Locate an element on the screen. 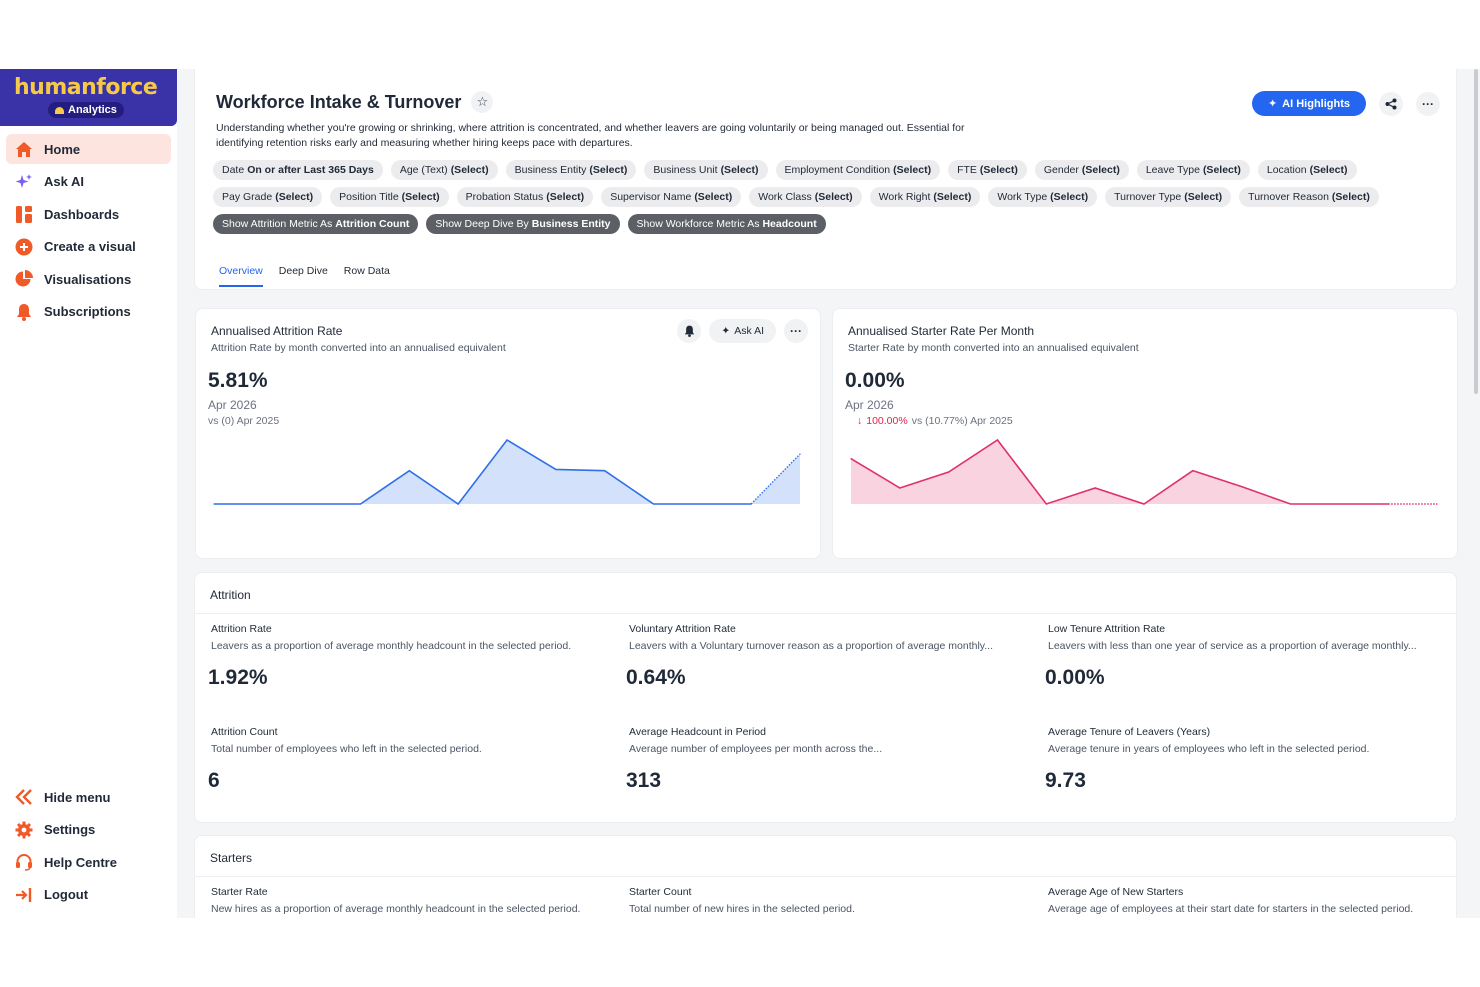  sidebar-item-home: Home is located at coordinates (88, 149).